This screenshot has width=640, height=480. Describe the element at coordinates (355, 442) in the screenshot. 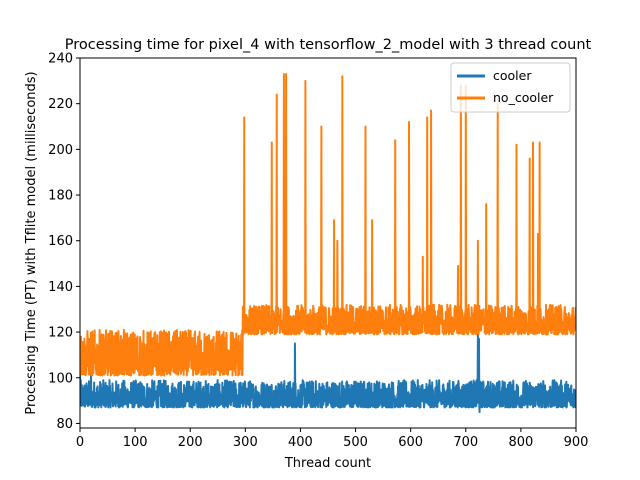

I see `x-tick-label: 500` at that location.